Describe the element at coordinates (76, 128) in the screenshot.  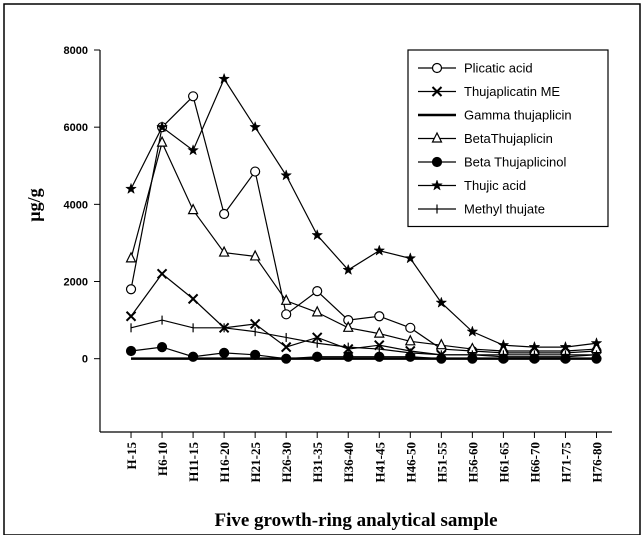
I see `y-tick-label: 6000` at that location.